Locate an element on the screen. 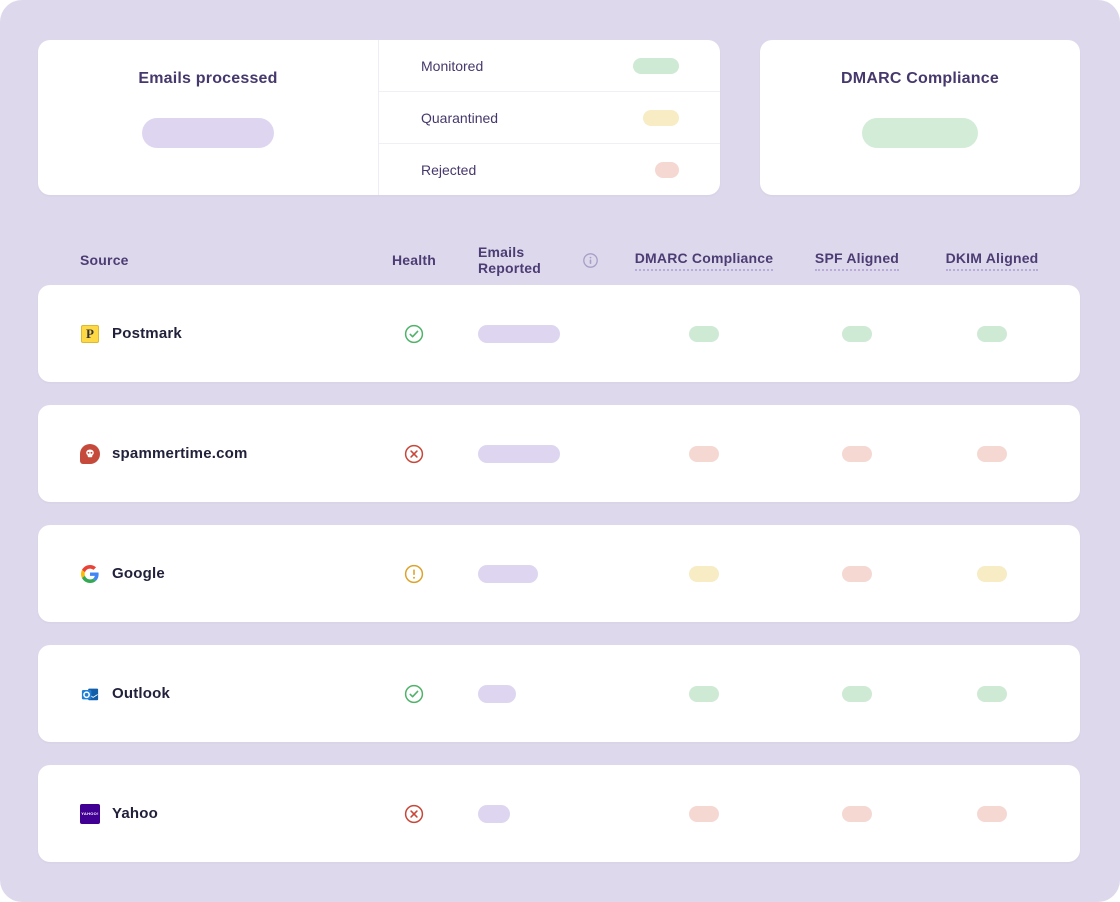  column-header-source: Source is located at coordinates (104, 260).